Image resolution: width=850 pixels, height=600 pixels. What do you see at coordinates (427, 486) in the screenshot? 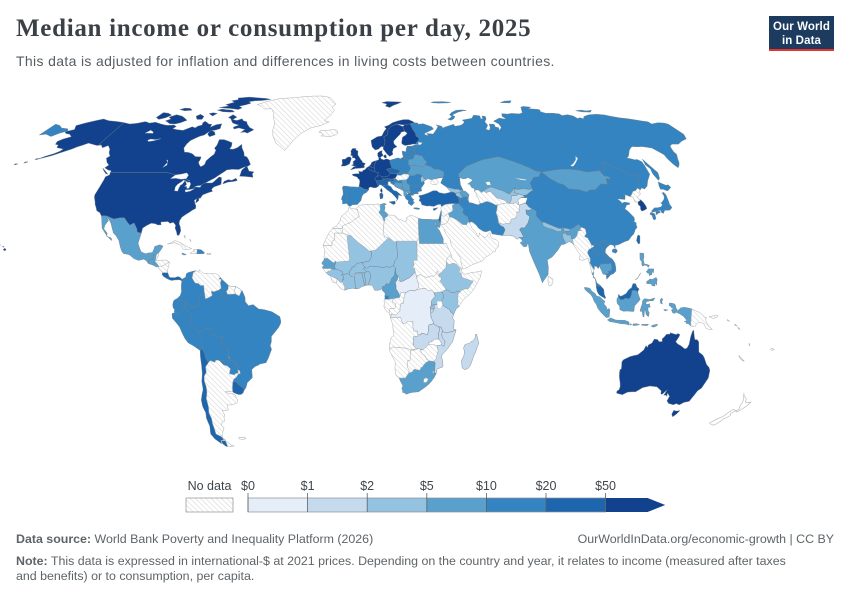
I see `svg-text: $5` at bounding box center [427, 486].